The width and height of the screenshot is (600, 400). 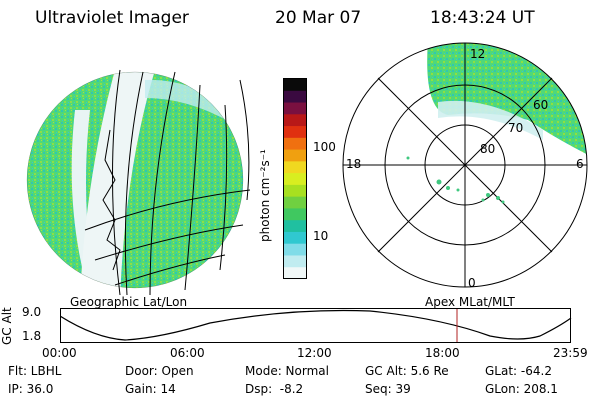 I want to click on mlat-label-80: 80, so click(x=487, y=149).